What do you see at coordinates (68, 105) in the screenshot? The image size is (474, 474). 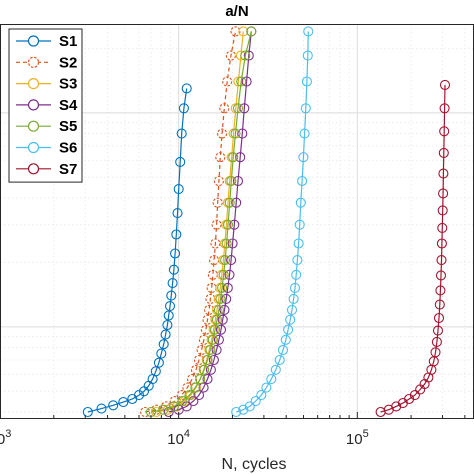 I see `legend-label: S4` at bounding box center [68, 105].